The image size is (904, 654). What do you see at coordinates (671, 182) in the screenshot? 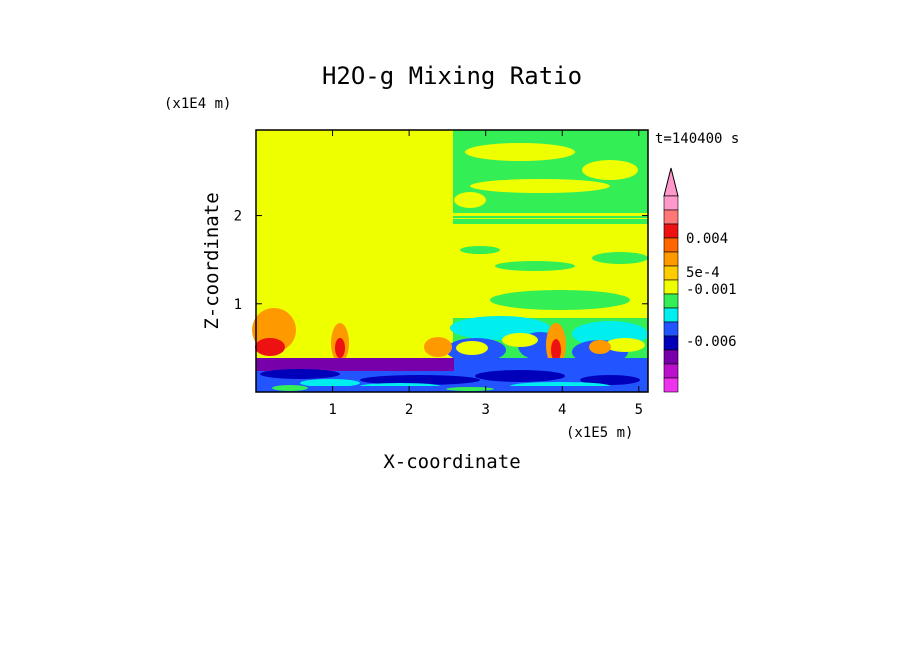
I see `colorbar-extend-arrow` at bounding box center [671, 182].